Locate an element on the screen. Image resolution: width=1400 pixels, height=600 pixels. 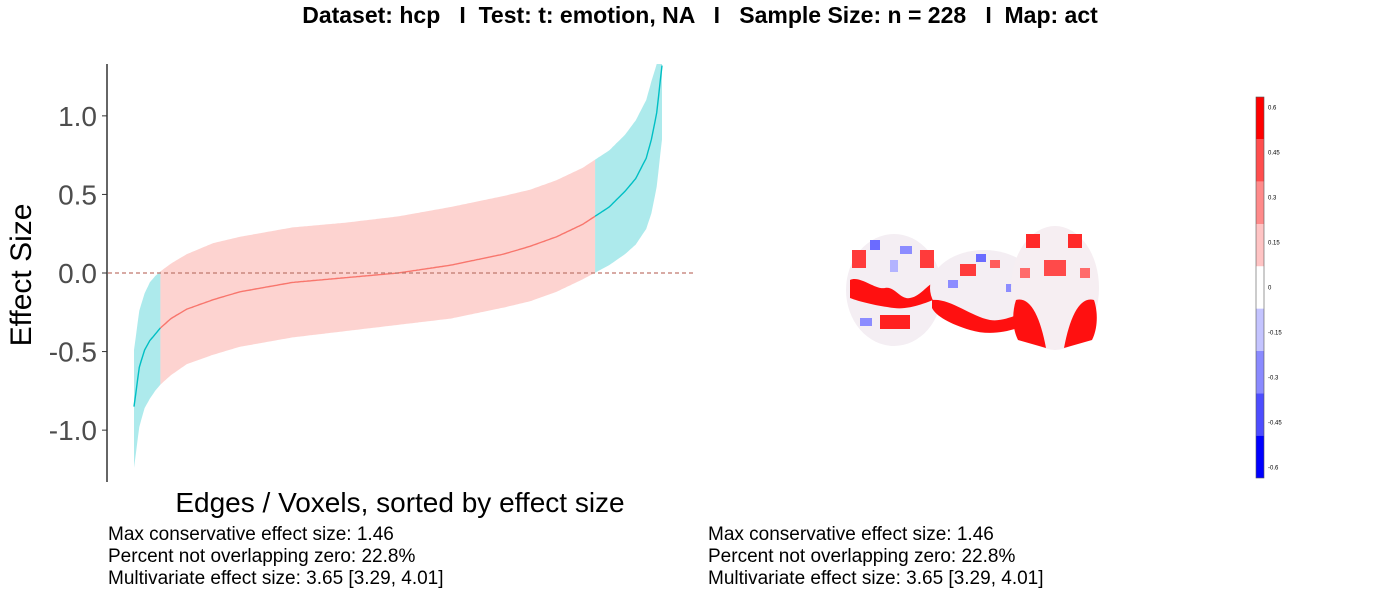
y-tick-label: 0.5 is located at coordinates (77, 194).